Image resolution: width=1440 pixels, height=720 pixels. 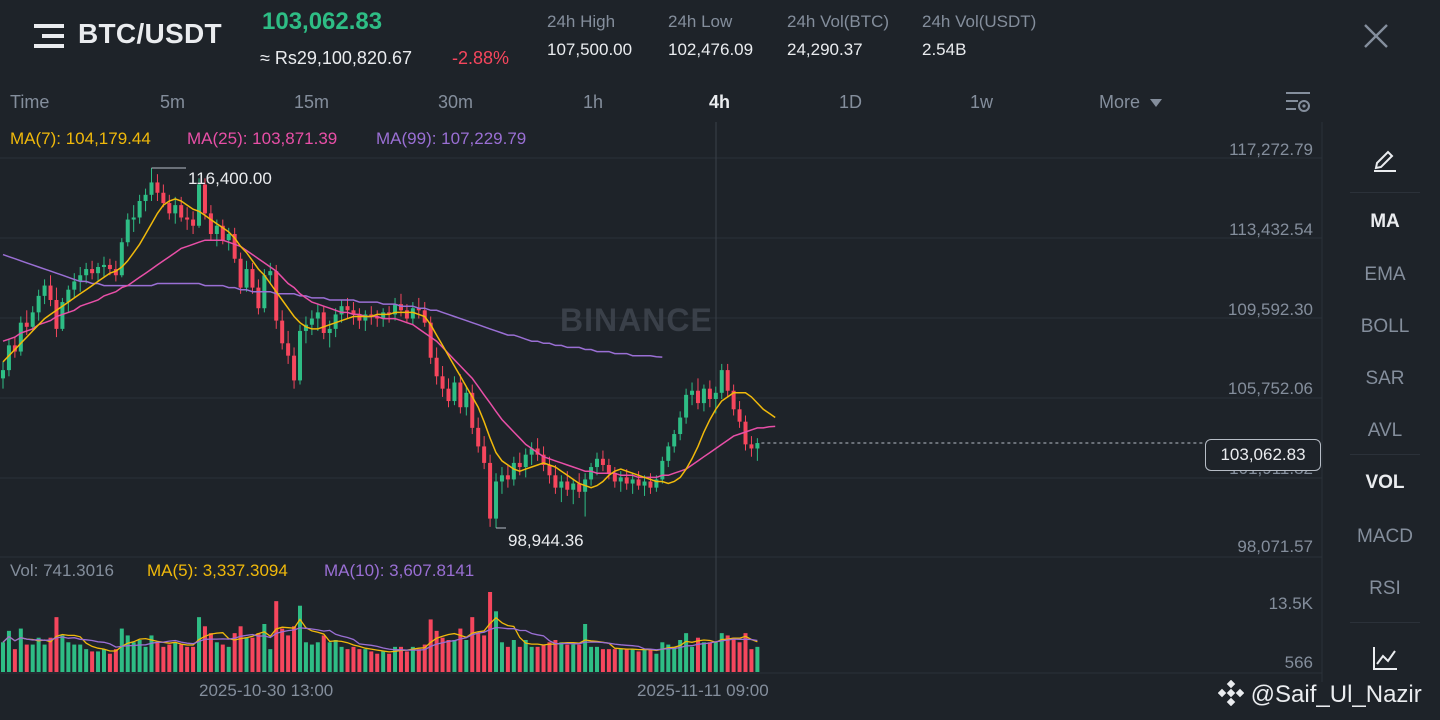 What do you see at coordinates (230, 178) in the screenshot?
I see `period-high-label: 116,400.00` at bounding box center [230, 178].